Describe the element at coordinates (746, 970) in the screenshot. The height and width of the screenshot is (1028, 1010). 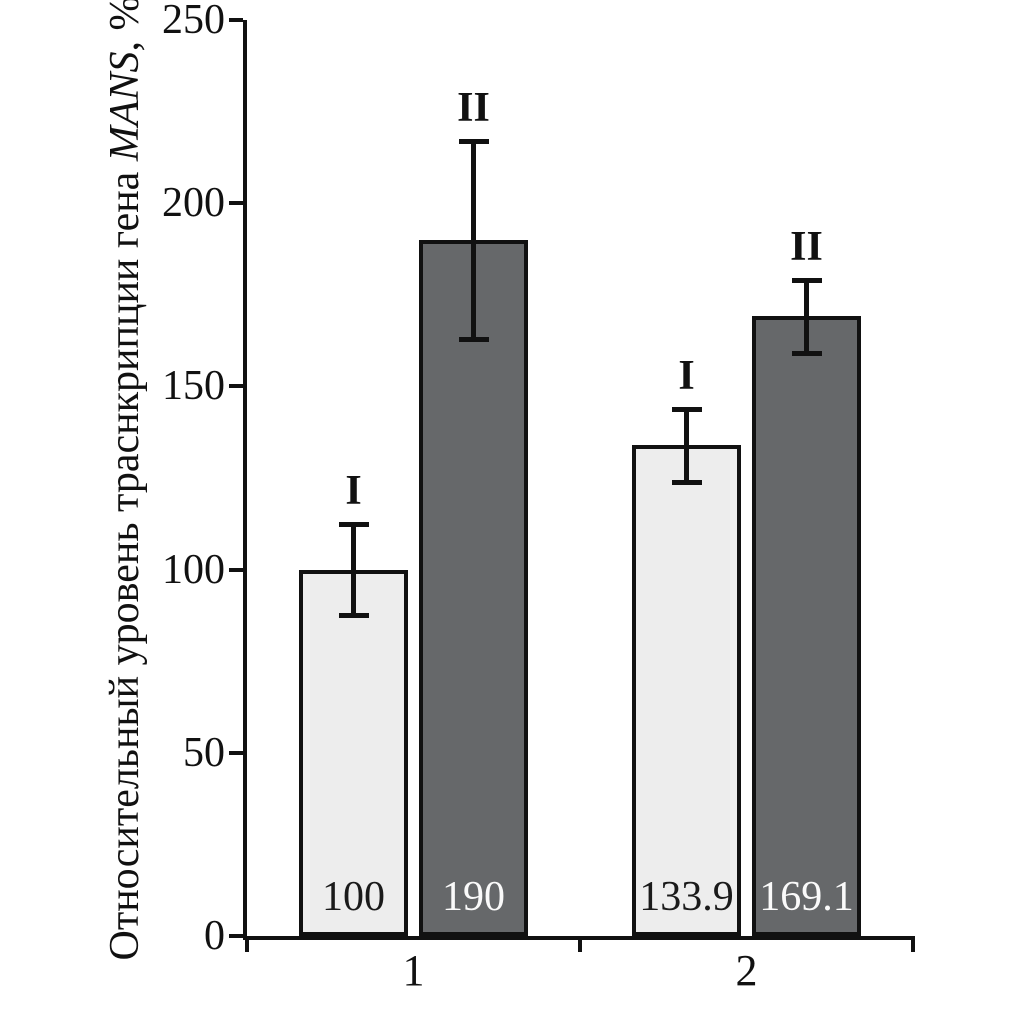
I see `x-category-label: 2` at that location.